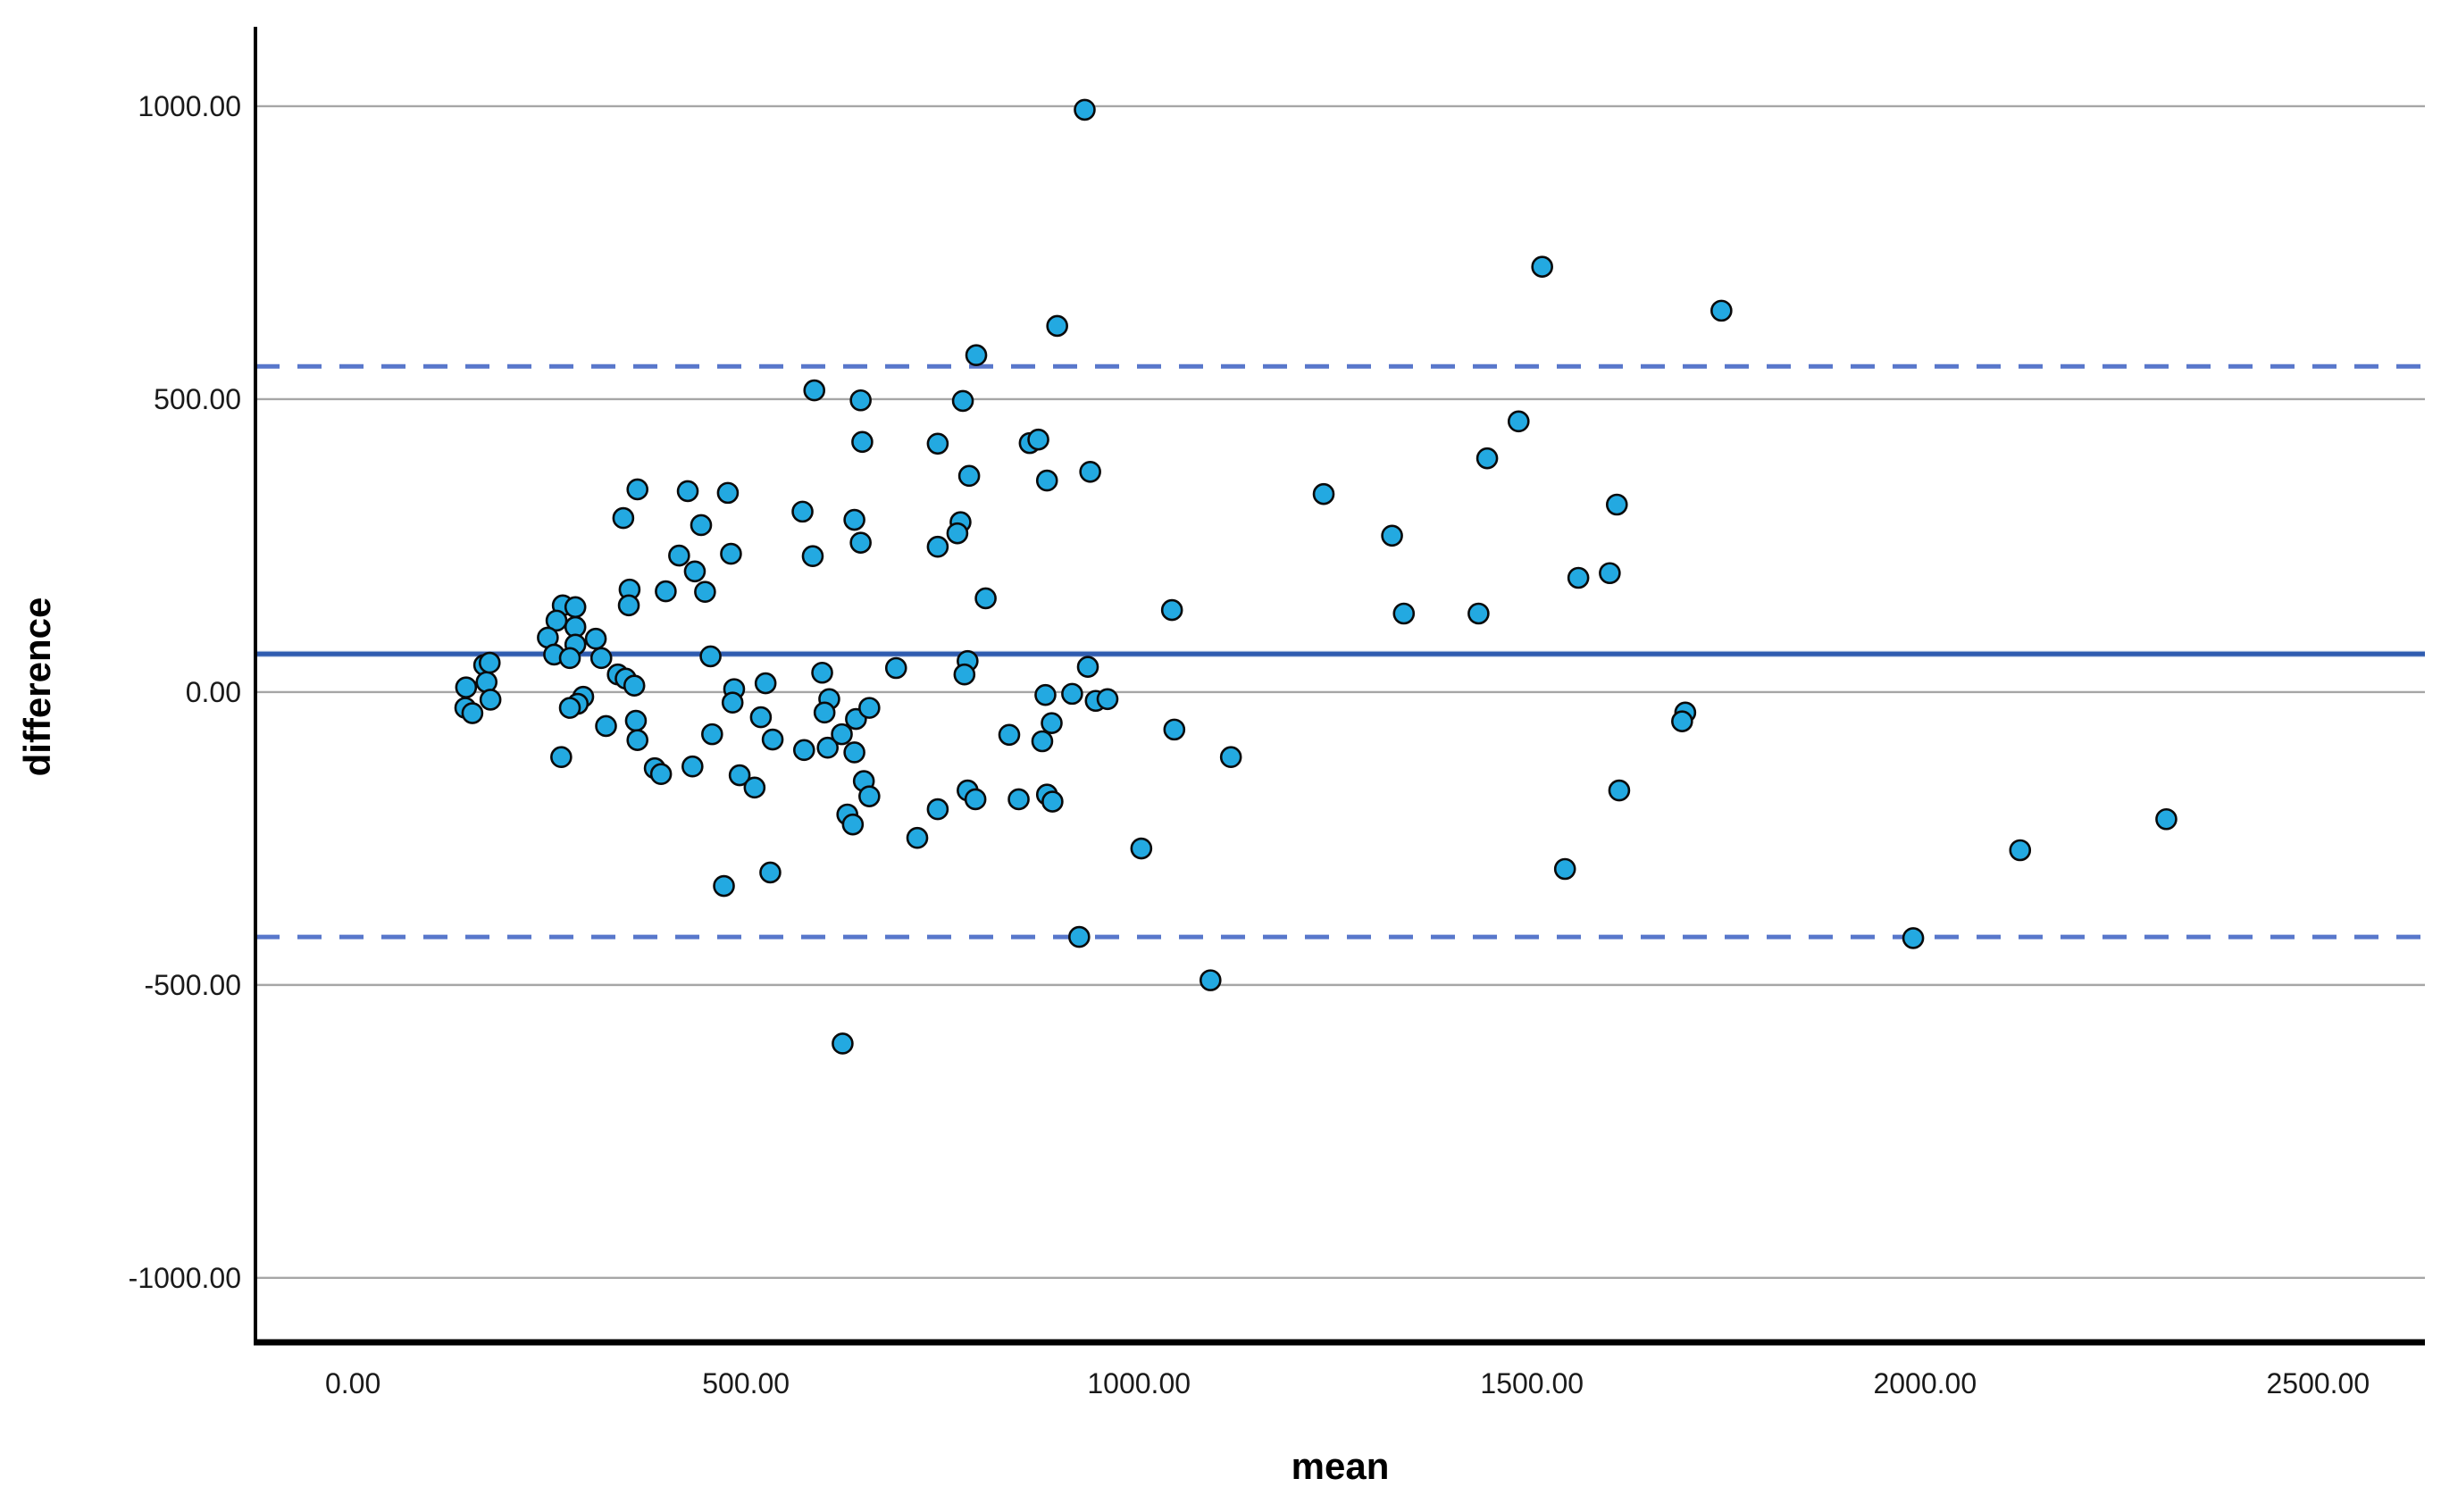 Image resolution: width=2441 pixels, height=1512 pixels. I want to click on x-tick-label: 0.00, so click(352, 1383).